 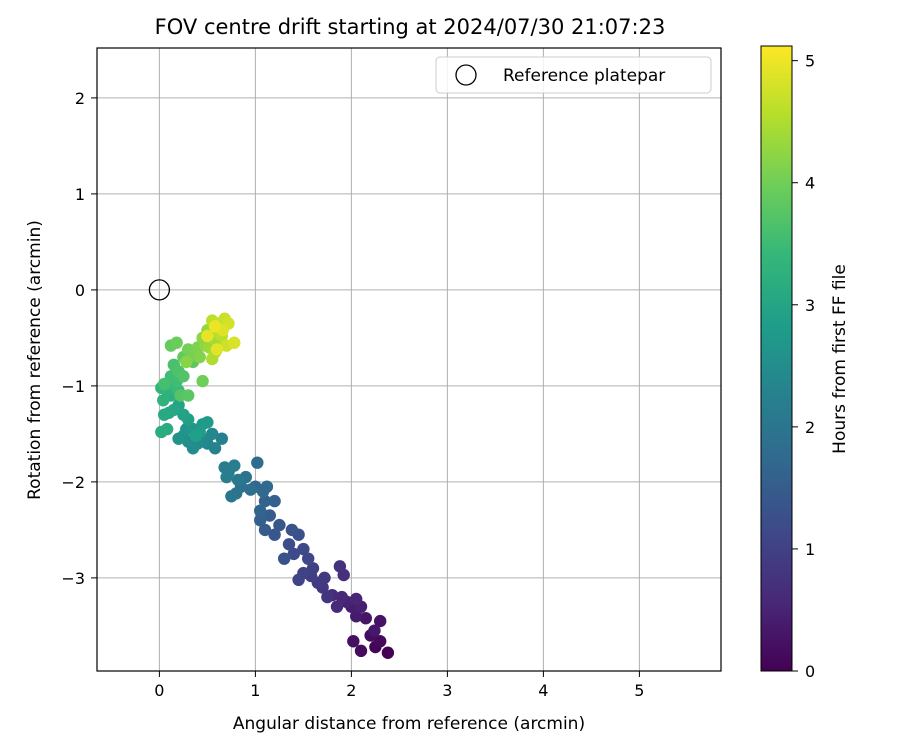 What do you see at coordinates (73, 482) in the screenshot?
I see `y-tick-label: −2` at bounding box center [73, 482].